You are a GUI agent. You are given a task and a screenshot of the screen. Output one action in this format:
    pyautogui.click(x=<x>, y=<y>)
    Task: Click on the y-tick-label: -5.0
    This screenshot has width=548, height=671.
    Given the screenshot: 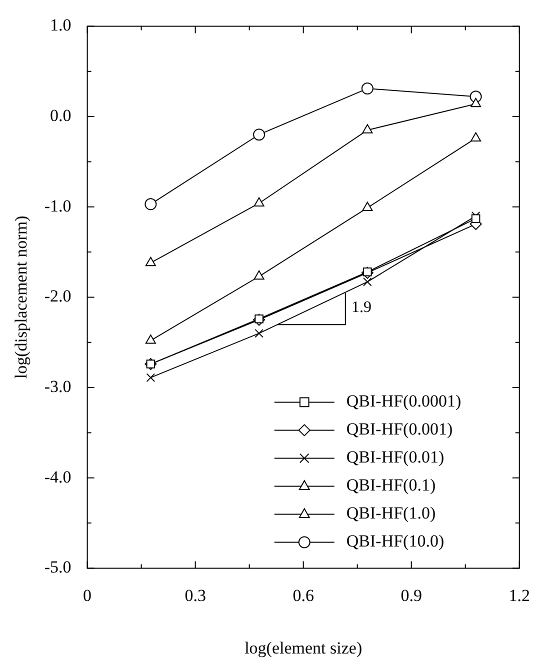 What is the action you would take?
    pyautogui.click(x=58, y=567)
    